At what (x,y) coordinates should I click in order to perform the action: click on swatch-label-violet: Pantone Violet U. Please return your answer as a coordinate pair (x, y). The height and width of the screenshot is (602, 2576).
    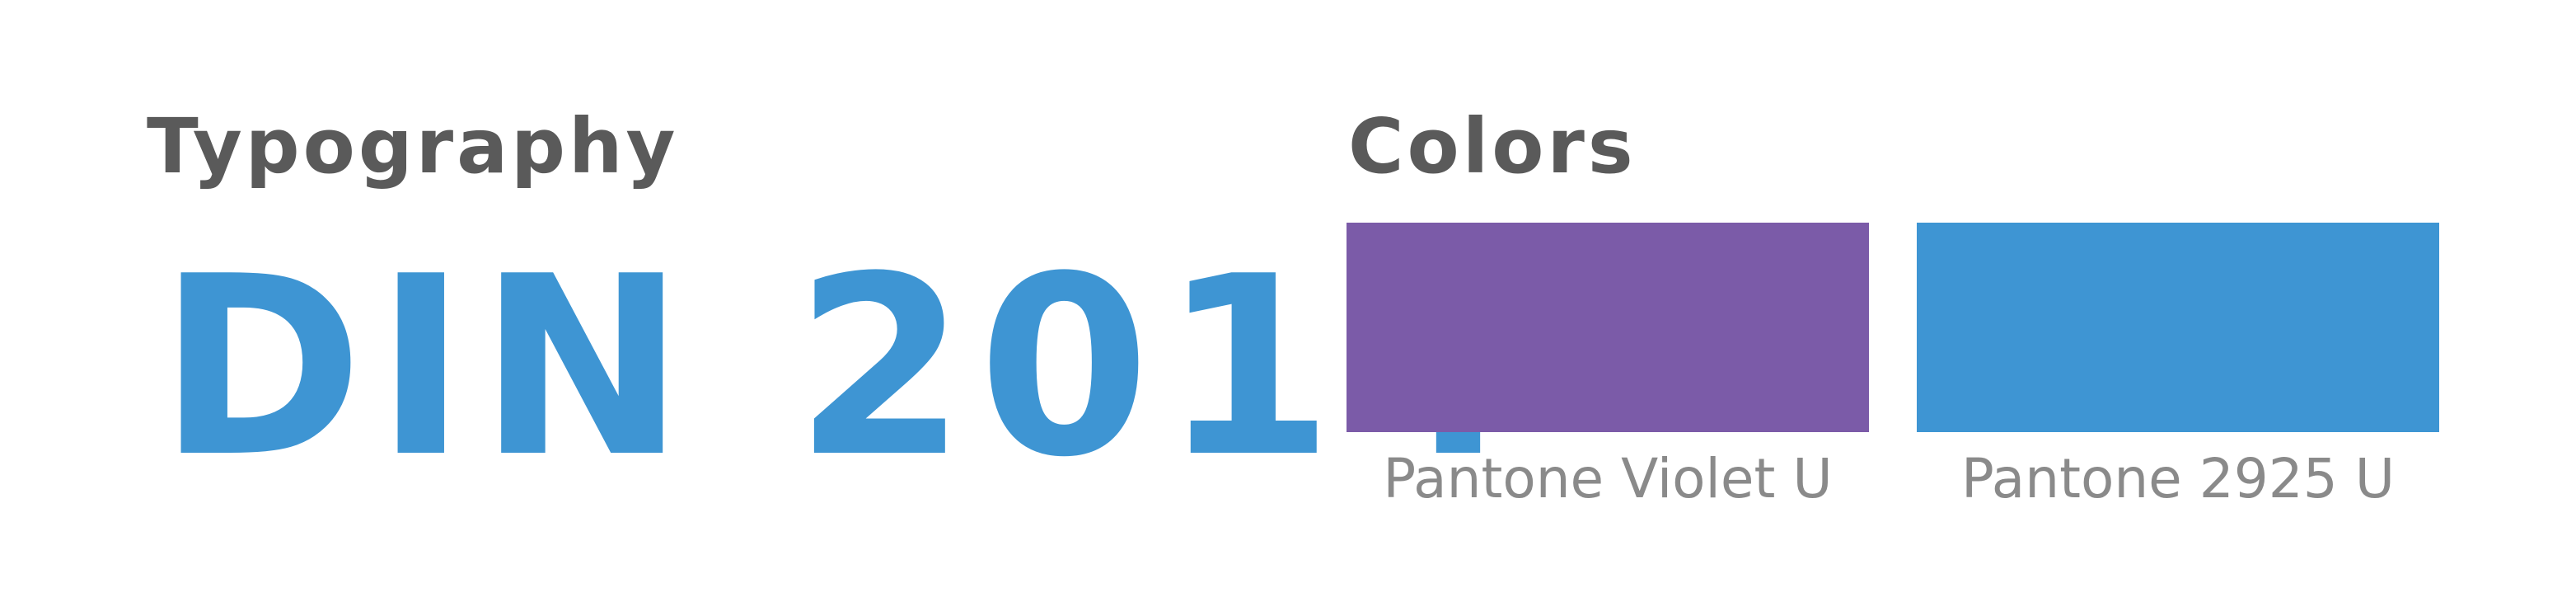
    Looking at the image, I should click on (1608, 479).